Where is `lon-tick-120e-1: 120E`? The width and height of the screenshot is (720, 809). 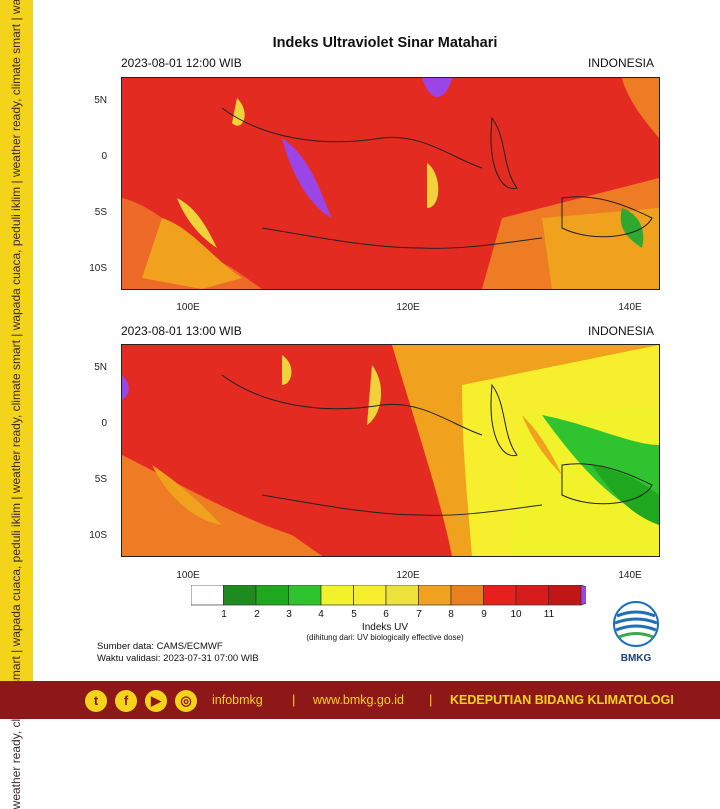 lon-tick-120e-1: 120E is located at coordinates (408, 307).